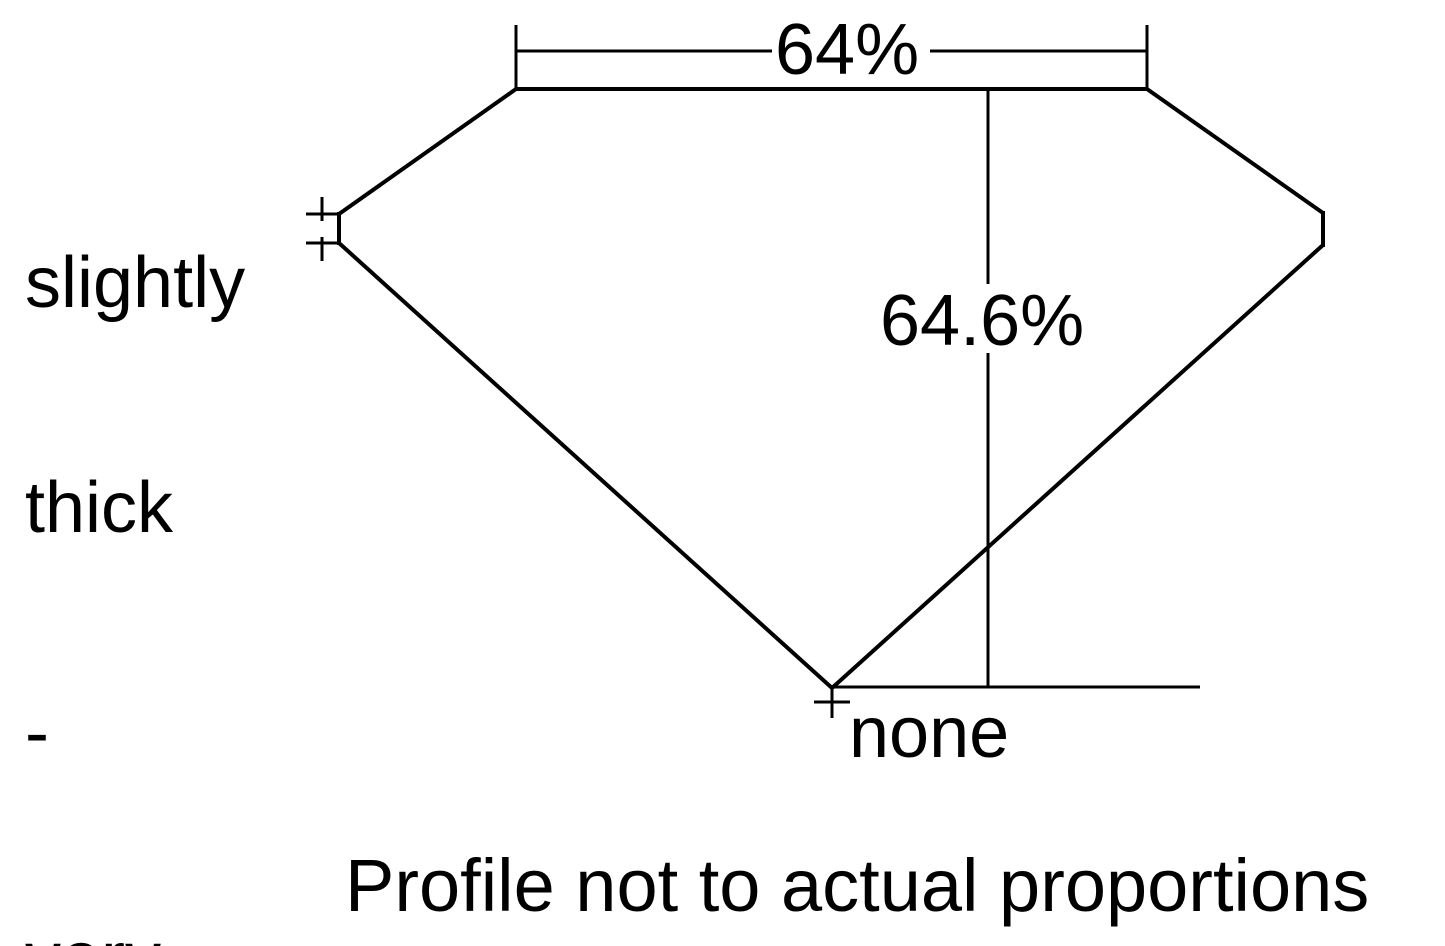 The width and height of the screenshot is (1445, 946). I want to click on table-percentage-label: 64%, so click(847, 50).